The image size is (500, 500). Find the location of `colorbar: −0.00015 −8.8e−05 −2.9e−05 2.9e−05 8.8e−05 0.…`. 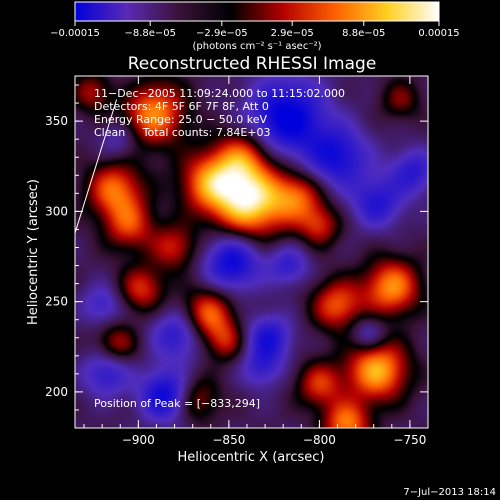

colorbar: −0.00015 −8.8e−05 −2.9e−05 2.9e−05 8.8e−05 0.… is located at coordinates (255, 26).